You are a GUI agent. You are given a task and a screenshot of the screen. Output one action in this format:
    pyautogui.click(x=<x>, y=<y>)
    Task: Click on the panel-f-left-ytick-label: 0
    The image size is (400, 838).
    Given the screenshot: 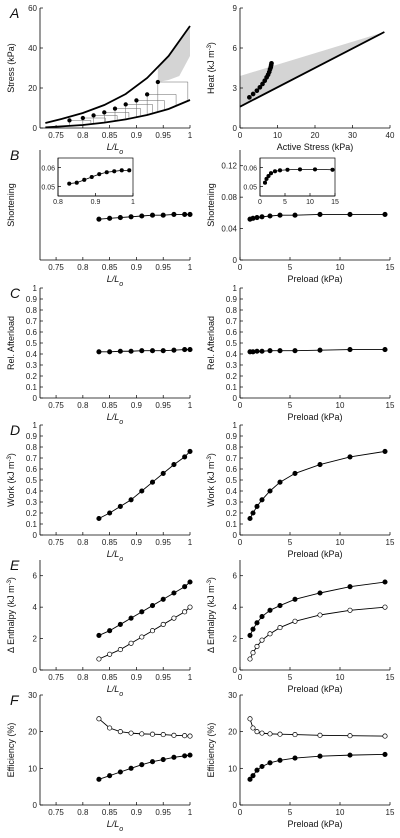 What is the action you would take?
    pyautogui.click(x=35, y=805)
    